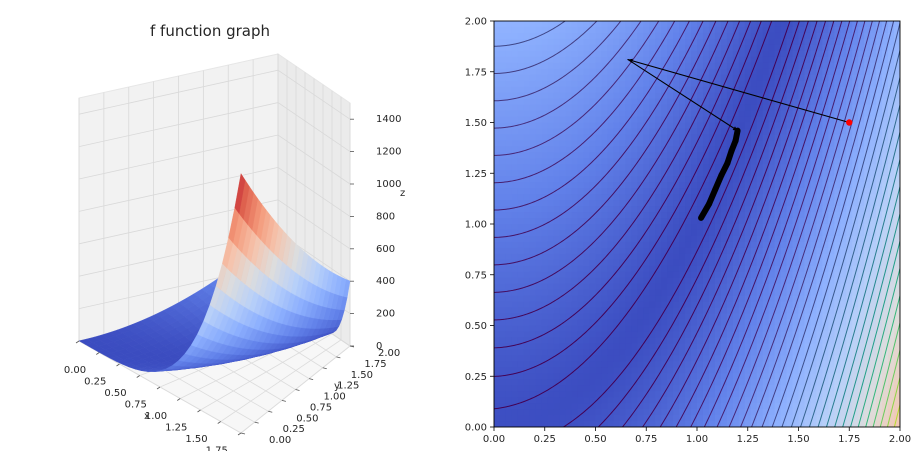 The height and width of the screenshot is (451, 918). What do you see at coordinates (210, 31) in the screenshot?
I see `surface-chart-title: f function graph` at bounding box center [210, 31].